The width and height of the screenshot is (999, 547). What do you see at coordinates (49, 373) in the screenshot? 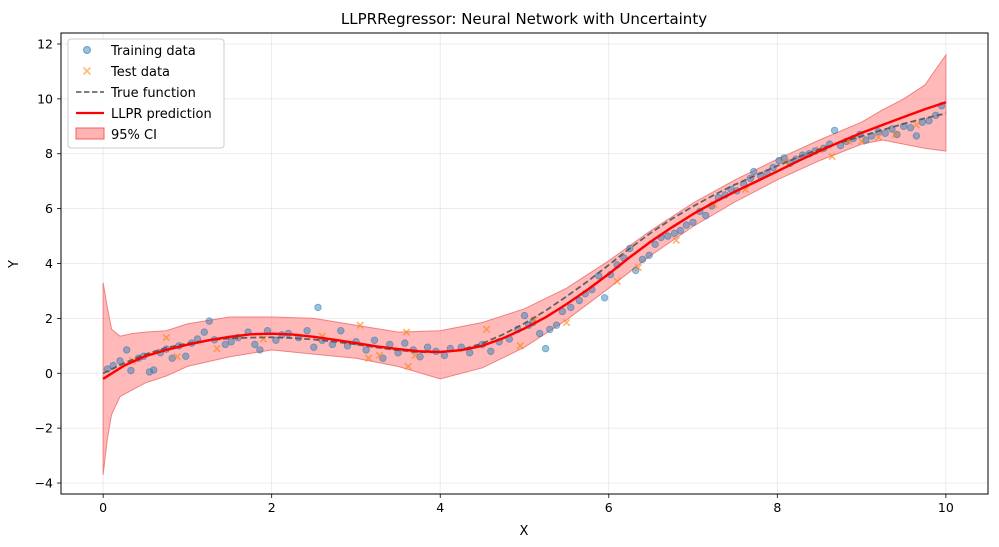
I see `y-tick-label: 0` at bounding box center [49, 373].